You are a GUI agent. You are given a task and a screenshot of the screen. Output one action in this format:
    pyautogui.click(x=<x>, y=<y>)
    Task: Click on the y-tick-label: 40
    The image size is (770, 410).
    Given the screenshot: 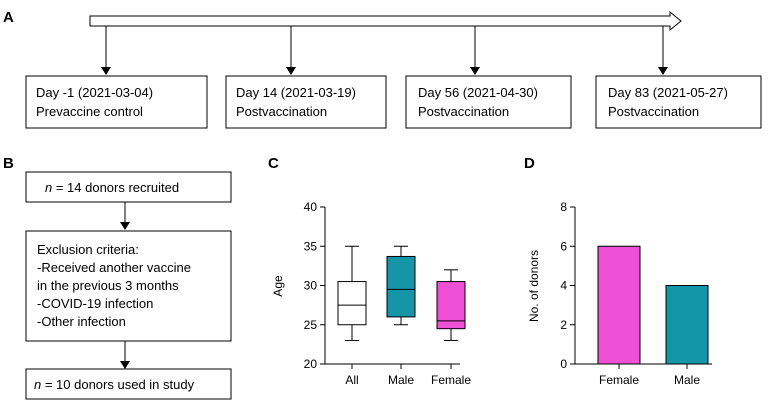 What is the action you would take?
    pyautogui.click(x=311, y=207)
    